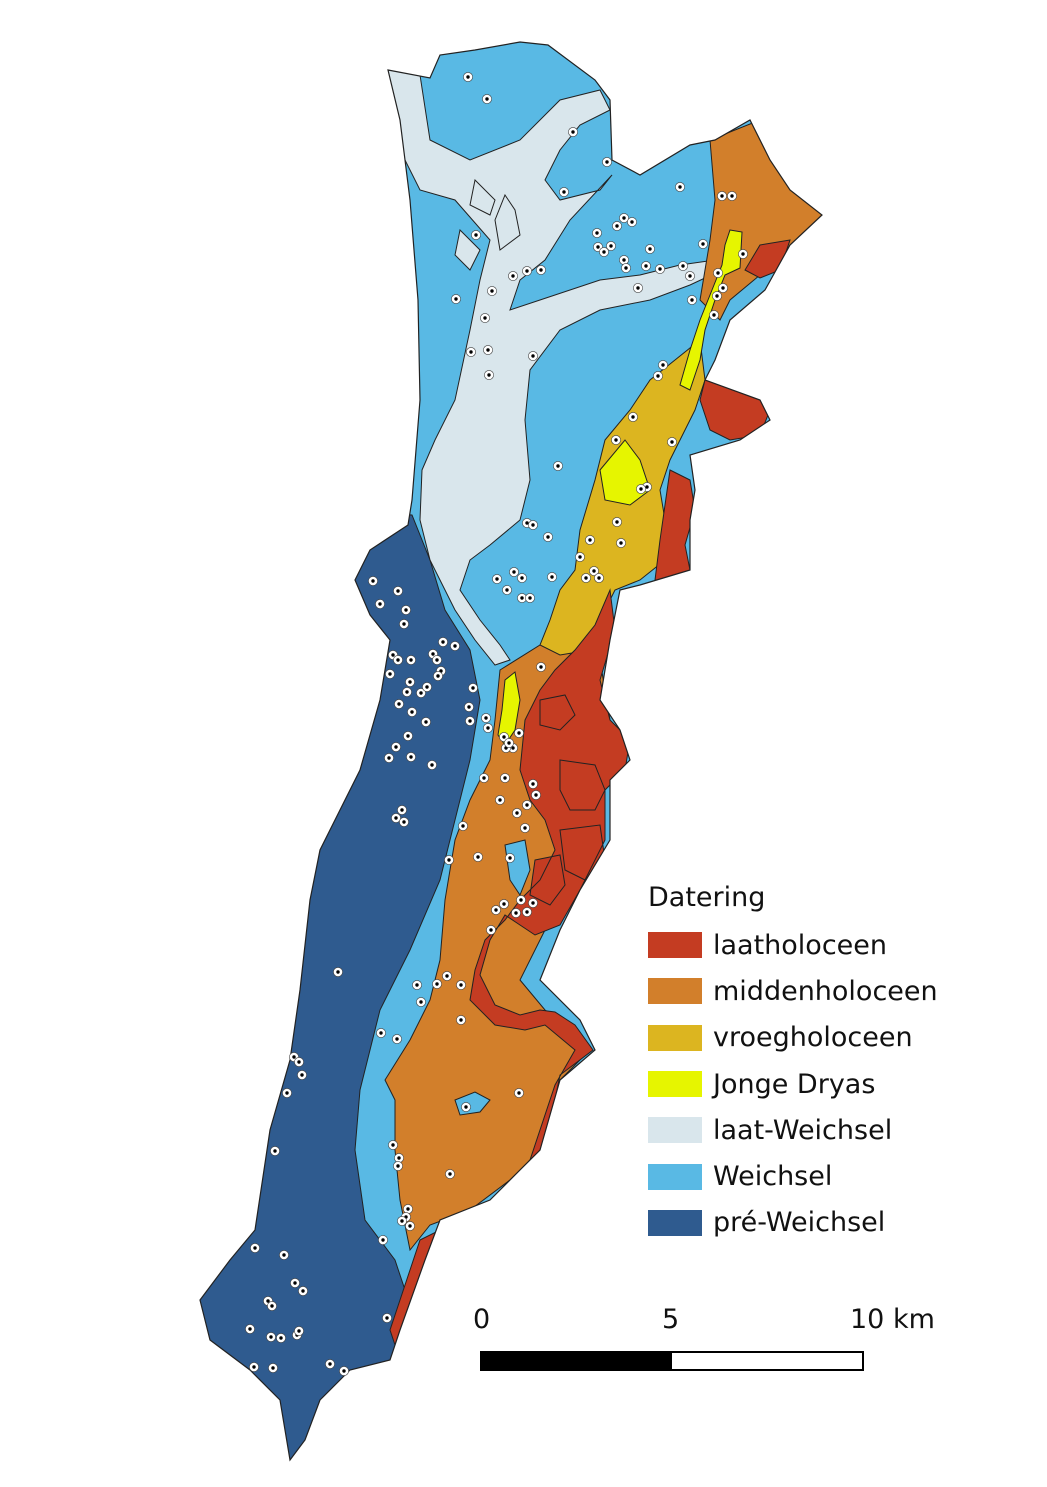  What do you see at coordinates (705, 1345) in the screenshot?
I see `scale-bar: 0 5 10 km` at bounding box center [705, 1345].